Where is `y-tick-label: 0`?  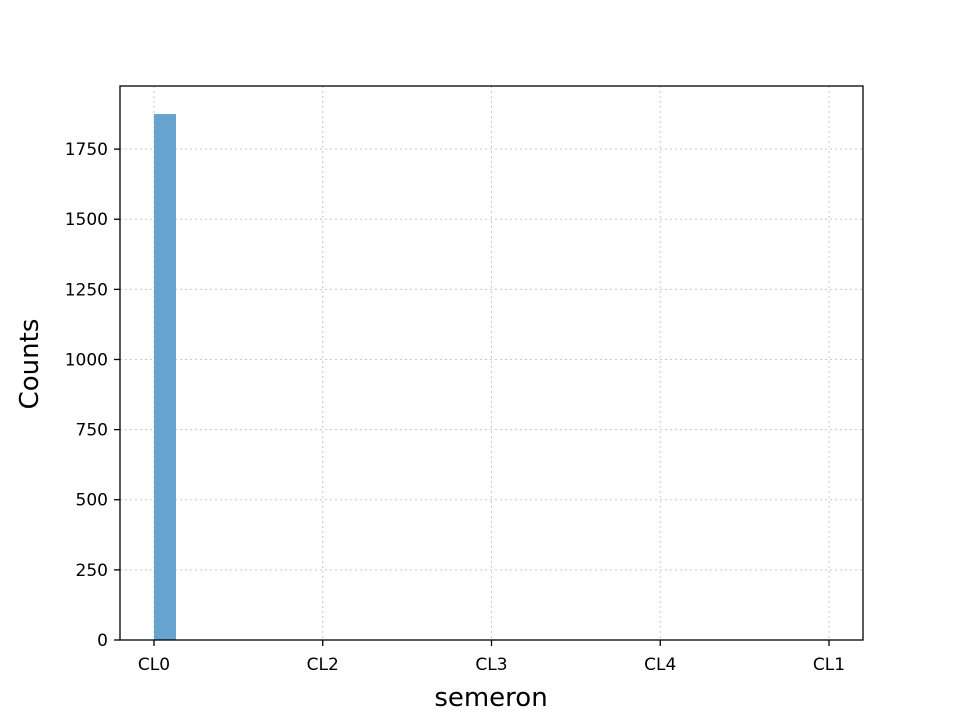 y-tick-label: 0 is located at coordinates (102, 641).